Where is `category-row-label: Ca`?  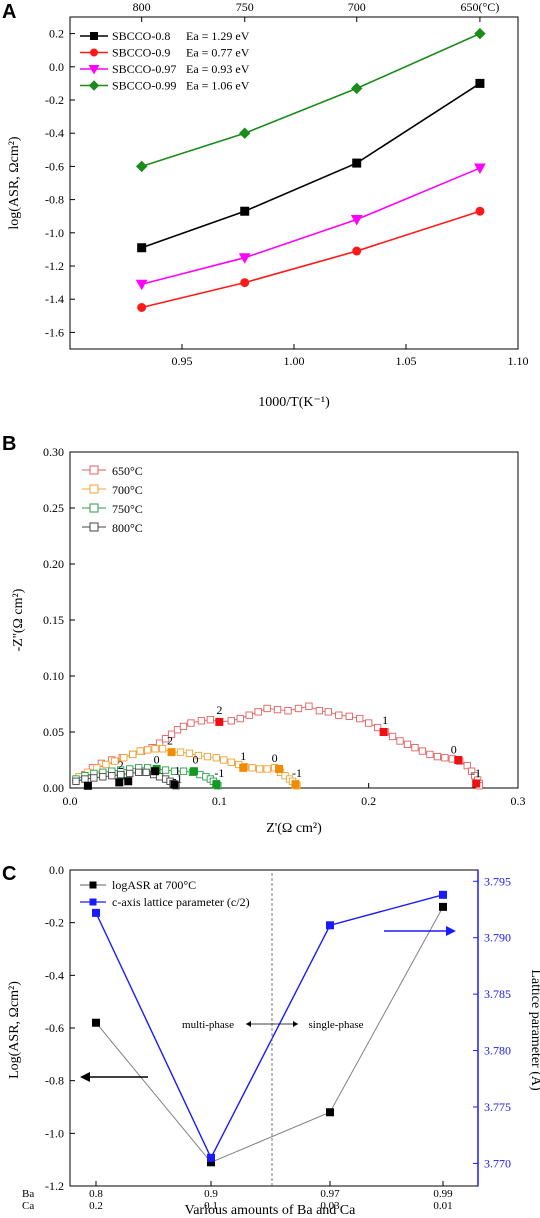 category-row-label: Ca is located at coordinates (28, 1206).